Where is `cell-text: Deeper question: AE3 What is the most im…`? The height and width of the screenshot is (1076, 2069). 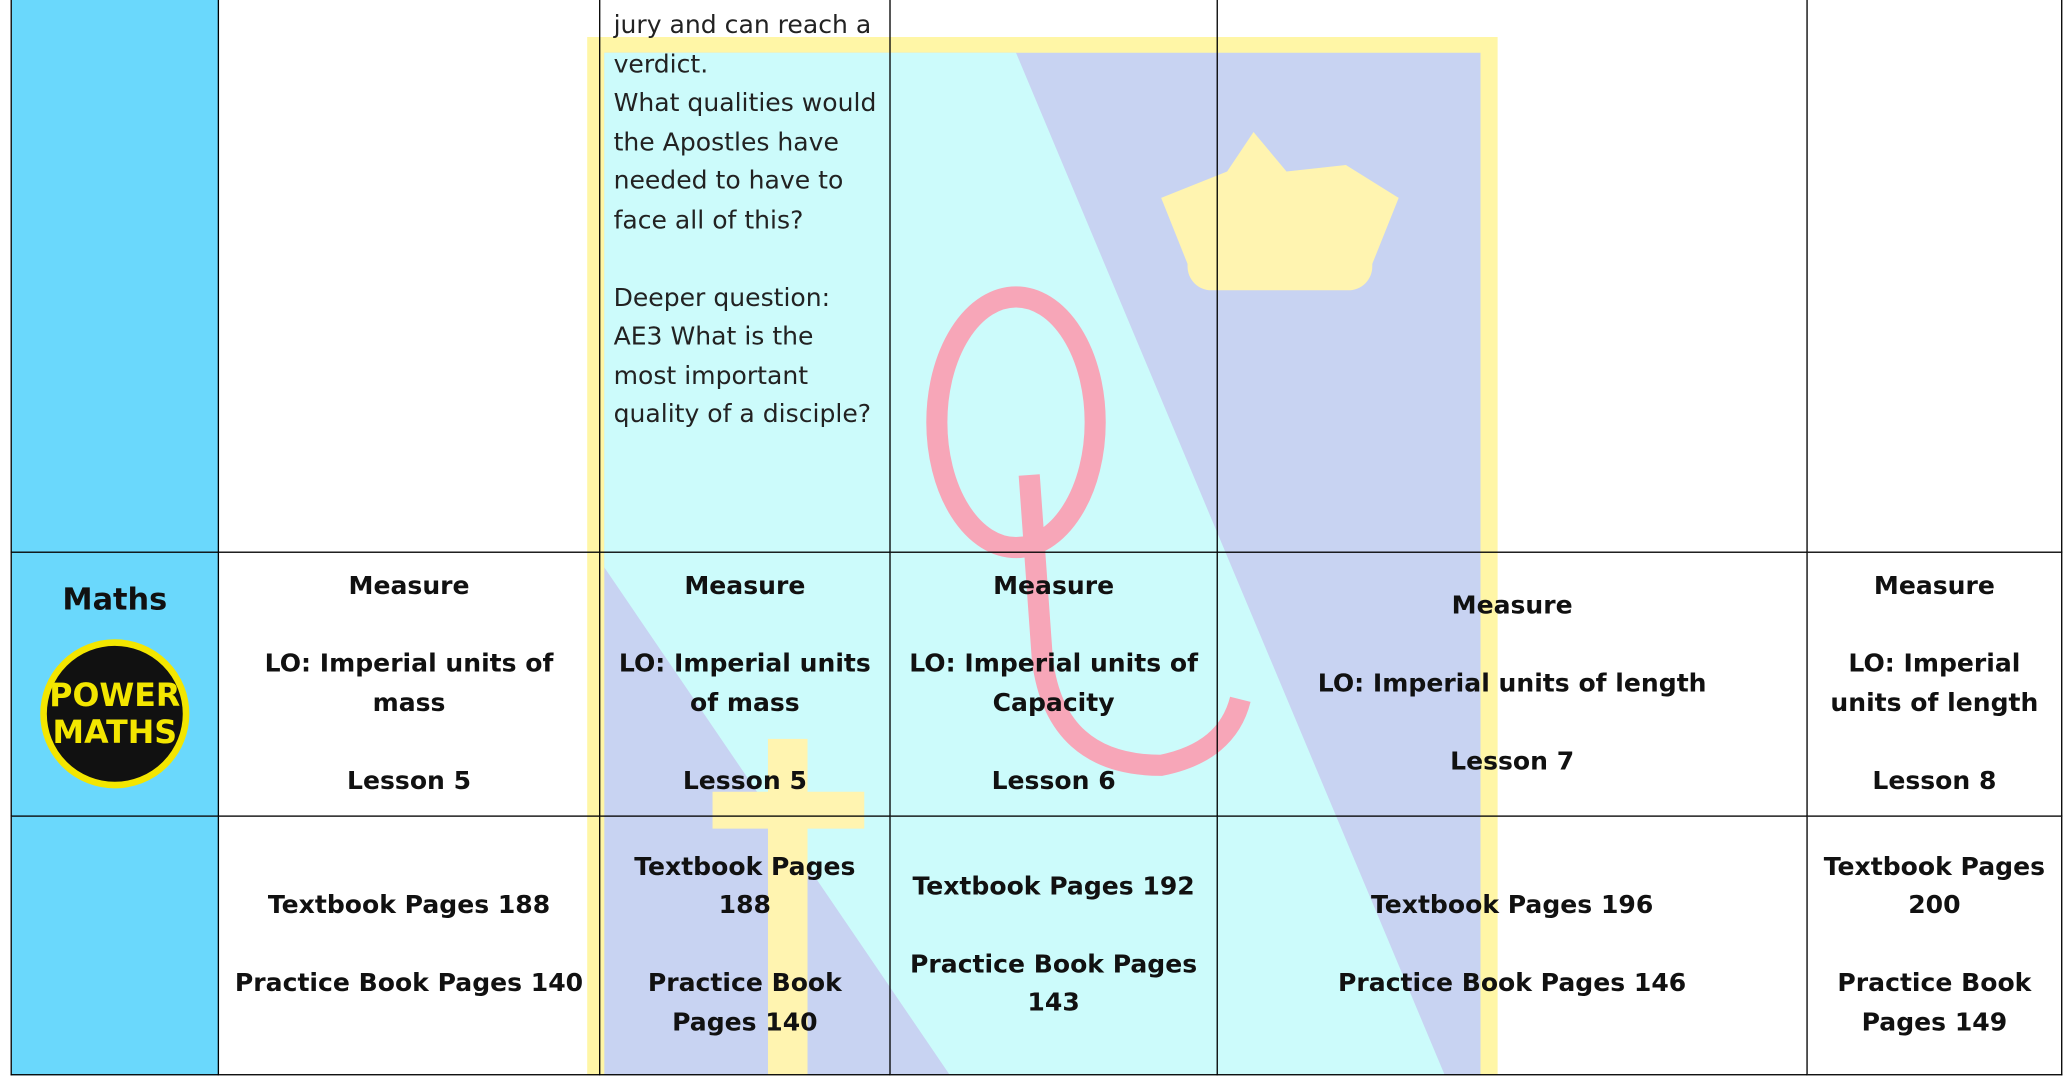 cell-text: Deeper question: AE3 What is the most im… is located at coordinates (742, 356).